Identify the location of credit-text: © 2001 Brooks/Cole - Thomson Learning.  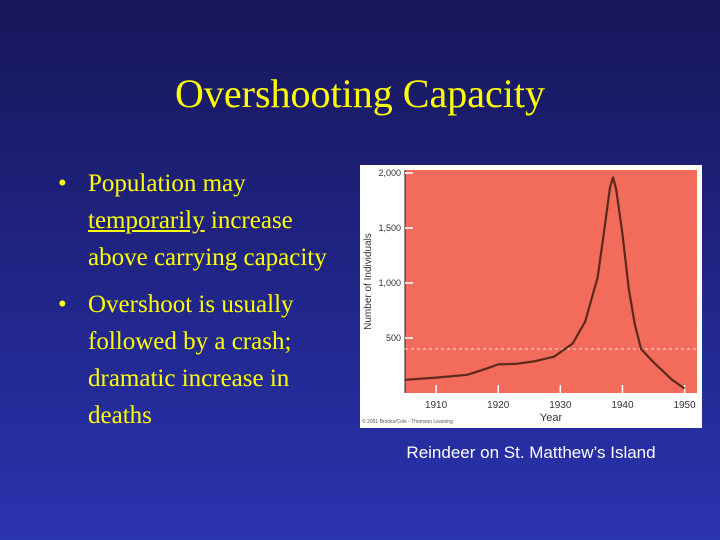
(407, 421).